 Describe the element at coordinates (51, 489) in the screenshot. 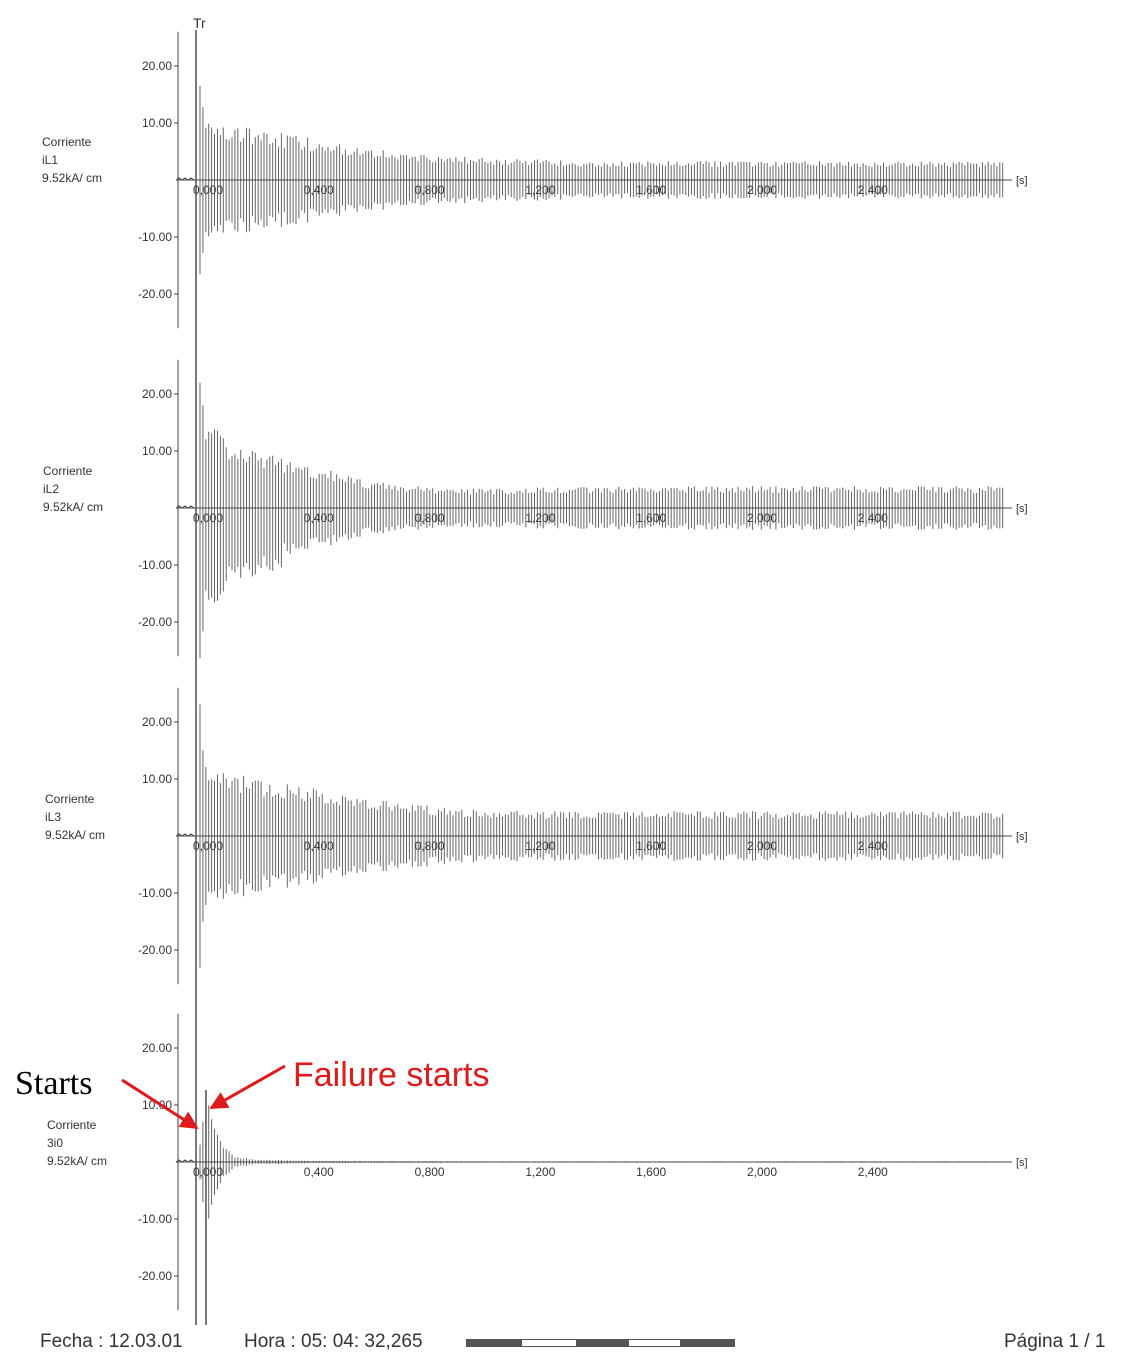

I see `channel-label-line: iL2` at that location.